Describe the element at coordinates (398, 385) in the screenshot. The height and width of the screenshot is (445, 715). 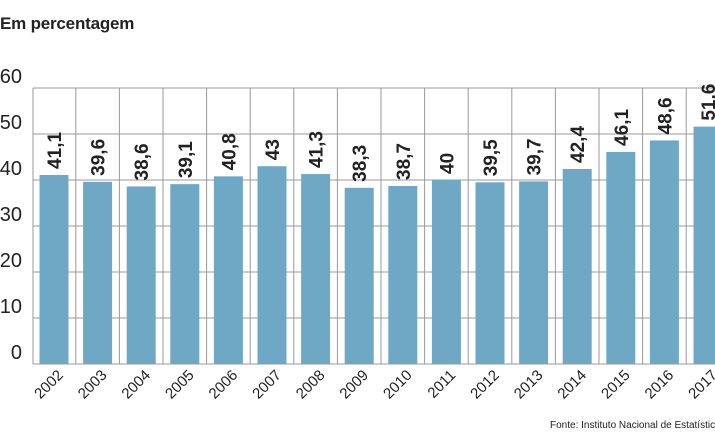
I see `x-tick-label: 2010` at that location.